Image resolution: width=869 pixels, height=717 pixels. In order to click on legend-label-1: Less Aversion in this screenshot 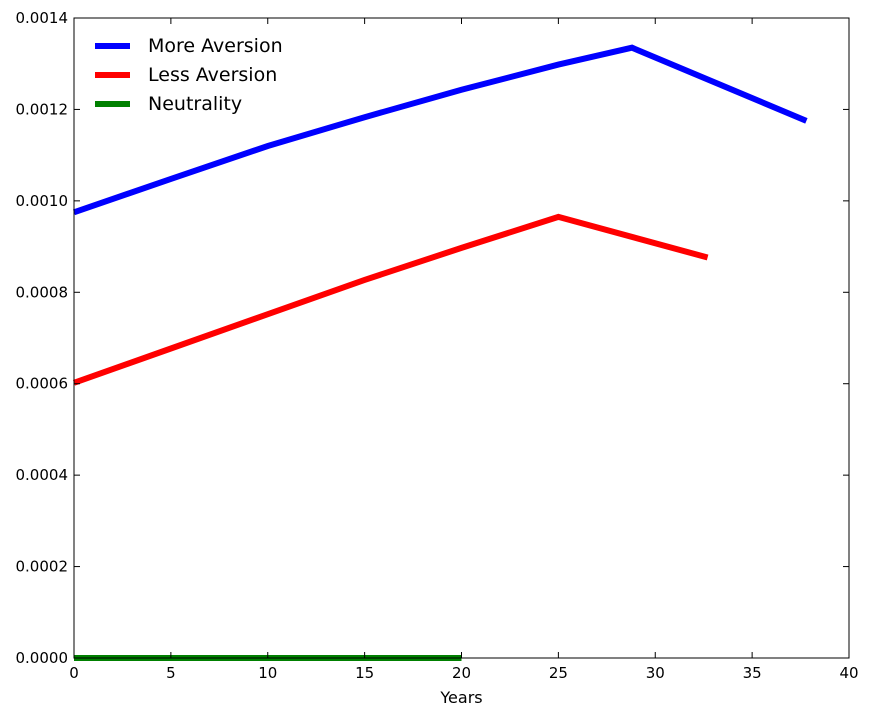, I will do `click(212, 75)`.